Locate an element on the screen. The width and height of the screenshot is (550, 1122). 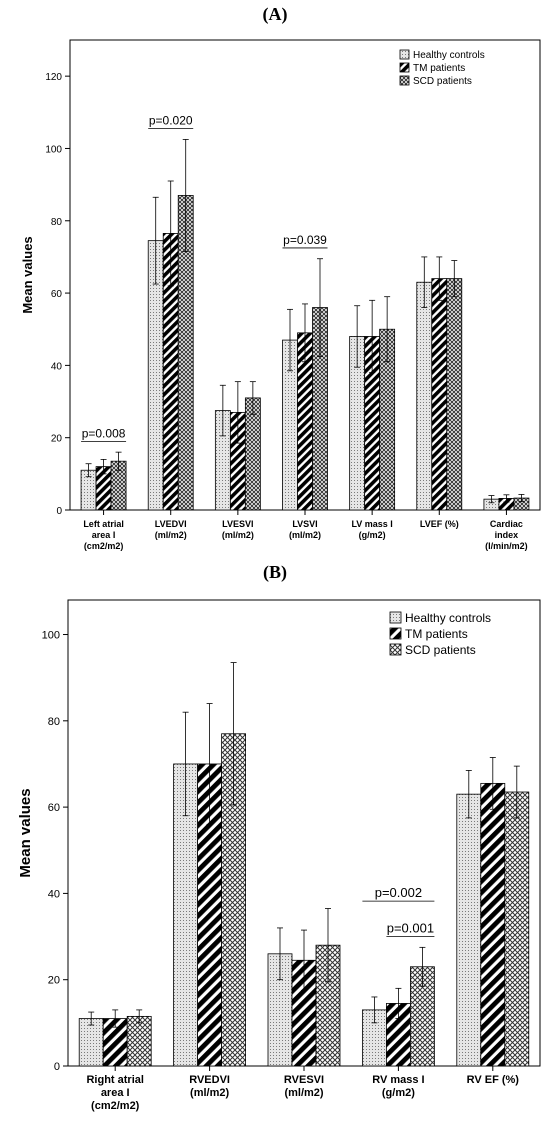
pa-ytick-label: 80 is located at coordinates (57, 222).